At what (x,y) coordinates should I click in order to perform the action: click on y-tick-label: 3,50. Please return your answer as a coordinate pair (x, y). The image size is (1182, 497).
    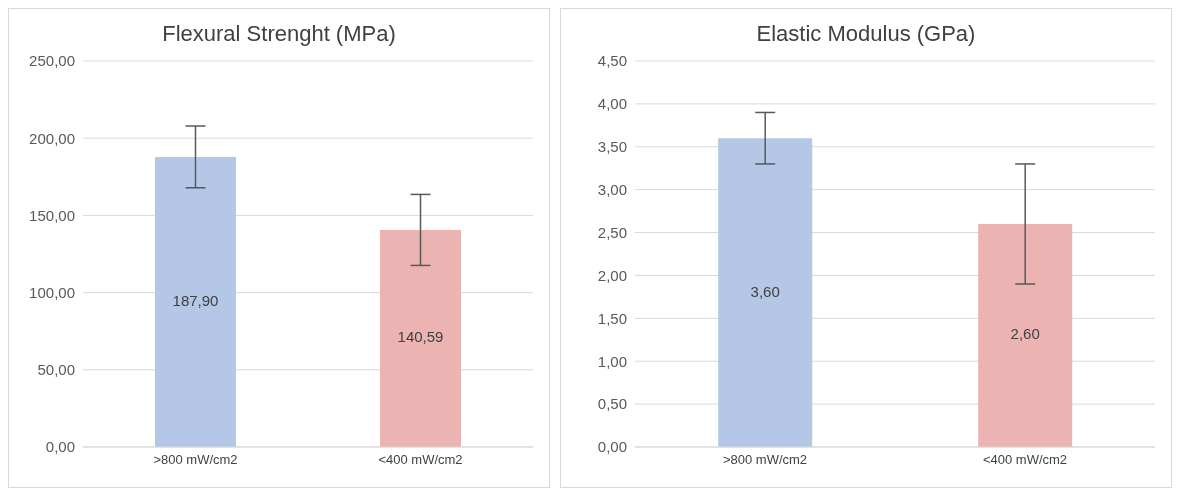
    Looking at the image, I should click on (612, 147).